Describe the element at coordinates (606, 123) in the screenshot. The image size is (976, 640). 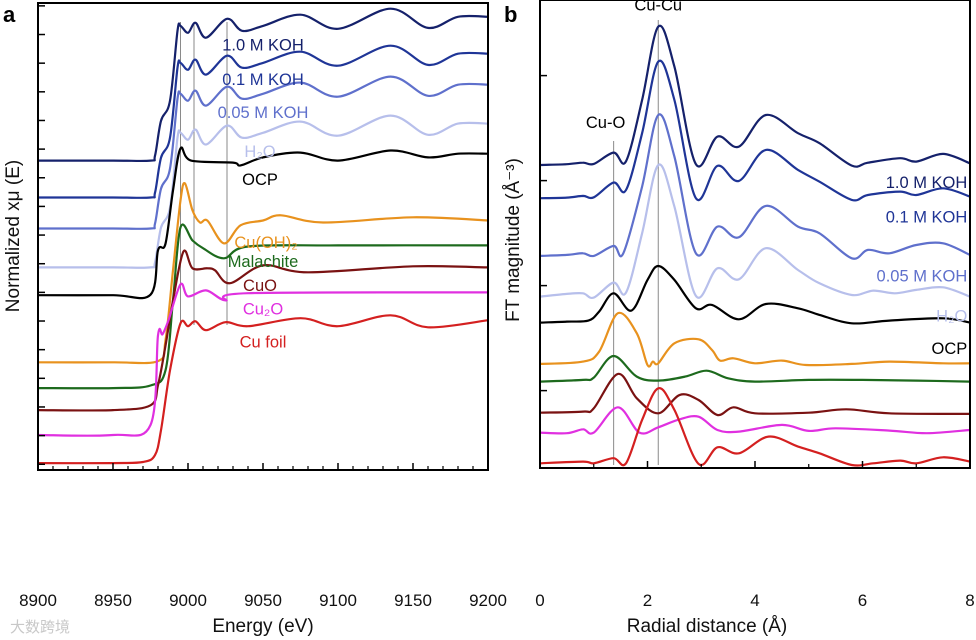
I see `annotation-cu-o: Cu-O` at that location.